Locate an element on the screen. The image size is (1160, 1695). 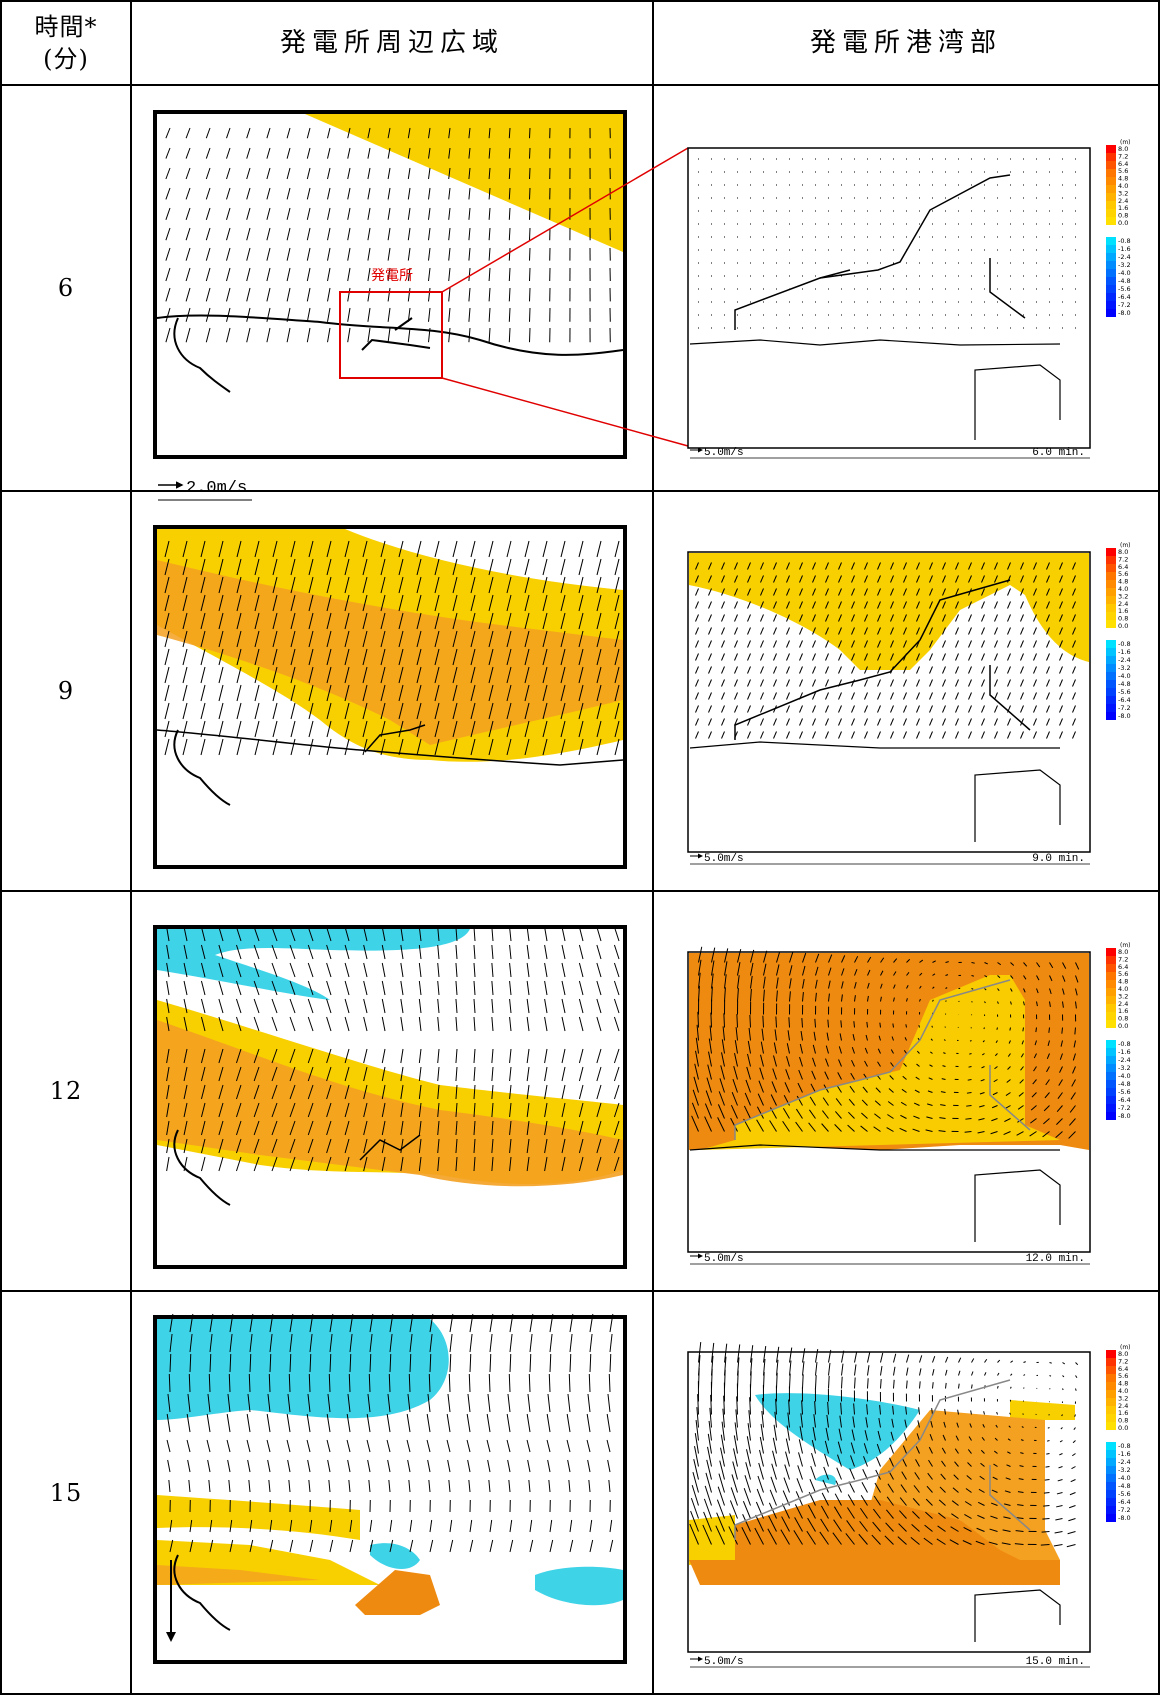
legend-swatch is located at coordinates (1111, 1462).